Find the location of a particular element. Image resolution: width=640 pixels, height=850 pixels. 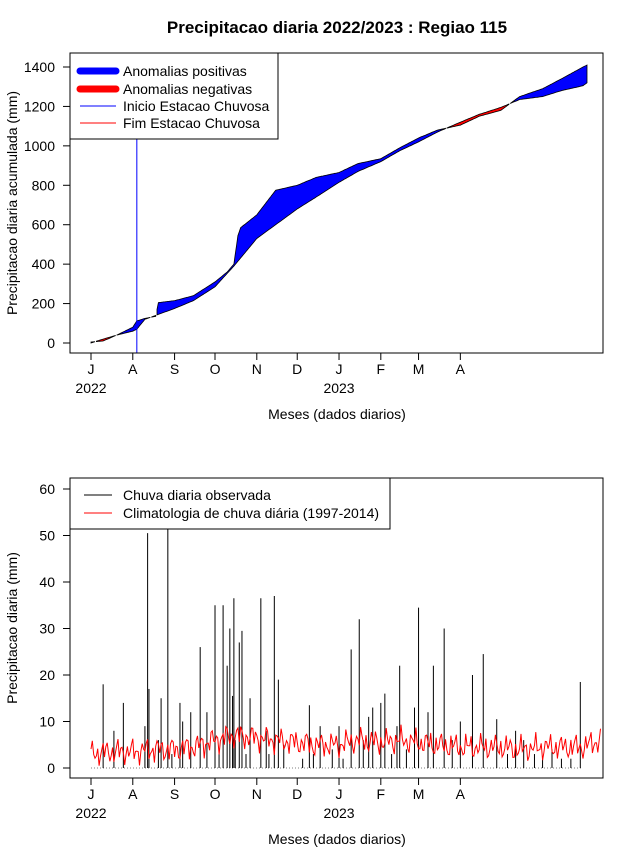

y-tick-label: 600 is located at coordinates (44, 225).